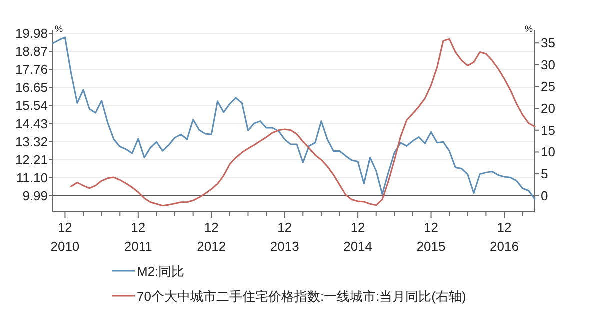  I want to click on y-tick-label: 11.10, so click(32, 178).